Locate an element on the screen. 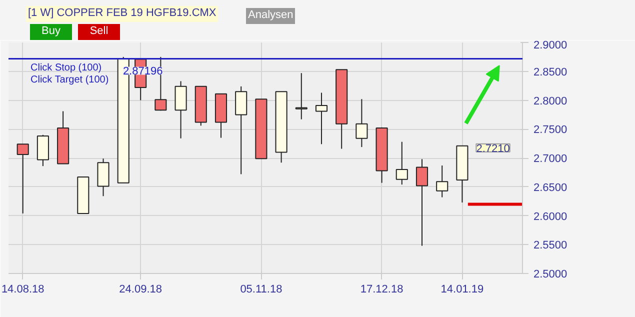 The width and height of the screenshot is (635, 317). y-tick-label: 2.7500 is located at coordinates (551, 130).